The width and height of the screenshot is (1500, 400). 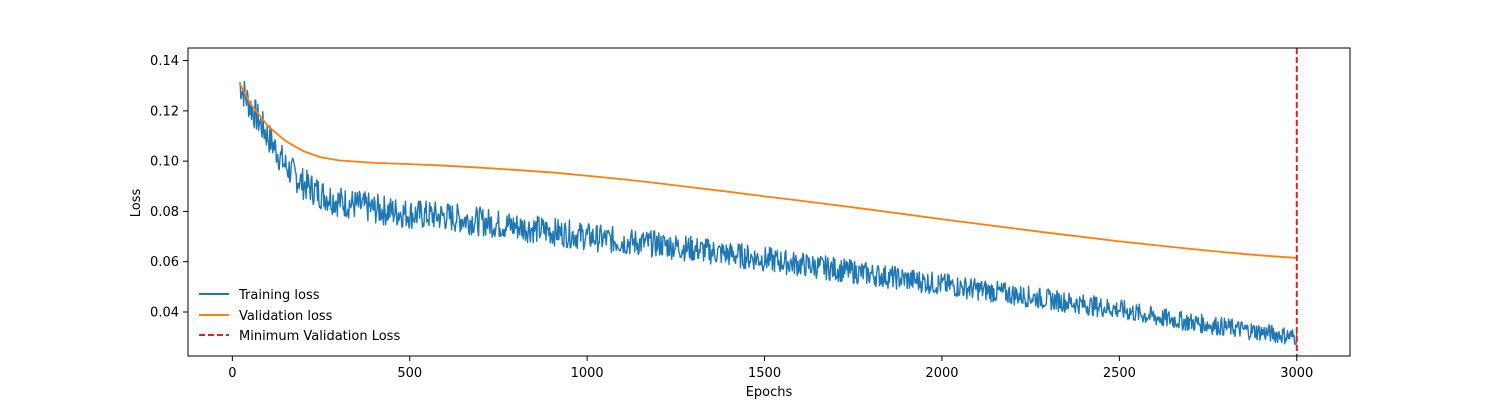 What do you see at coordinates (319, 336) in the screenshot?
I see `legend-label-min-validation-loss: Minimum Validation Loss` at bounding box center [319, 336].